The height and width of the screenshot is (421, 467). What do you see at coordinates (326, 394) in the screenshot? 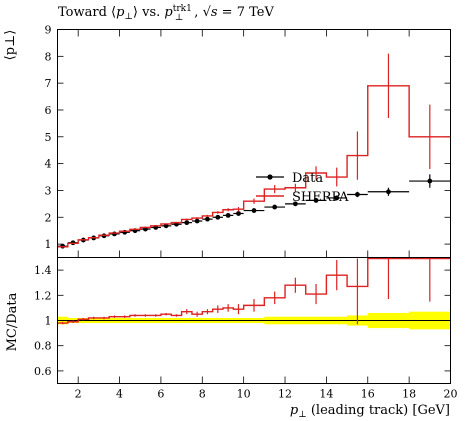
I see `x-tick-label: 14` at bounding box center [326, 394].